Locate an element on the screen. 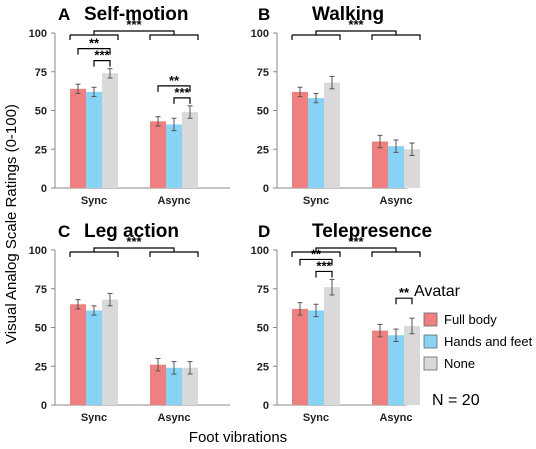  sample-size-label: N = 20 is located at coordinates (456, 400).